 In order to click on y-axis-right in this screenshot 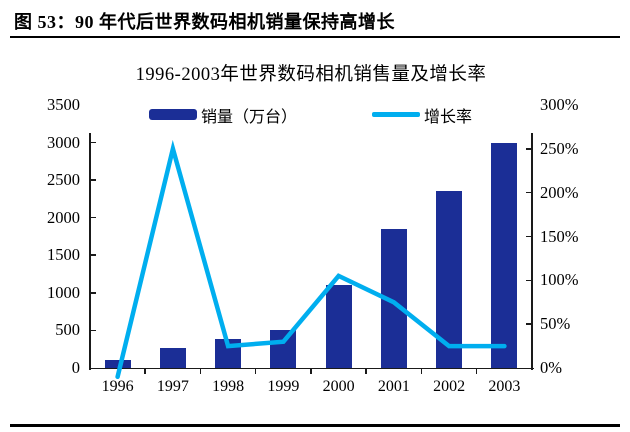, I will do `click(532, 251)`.